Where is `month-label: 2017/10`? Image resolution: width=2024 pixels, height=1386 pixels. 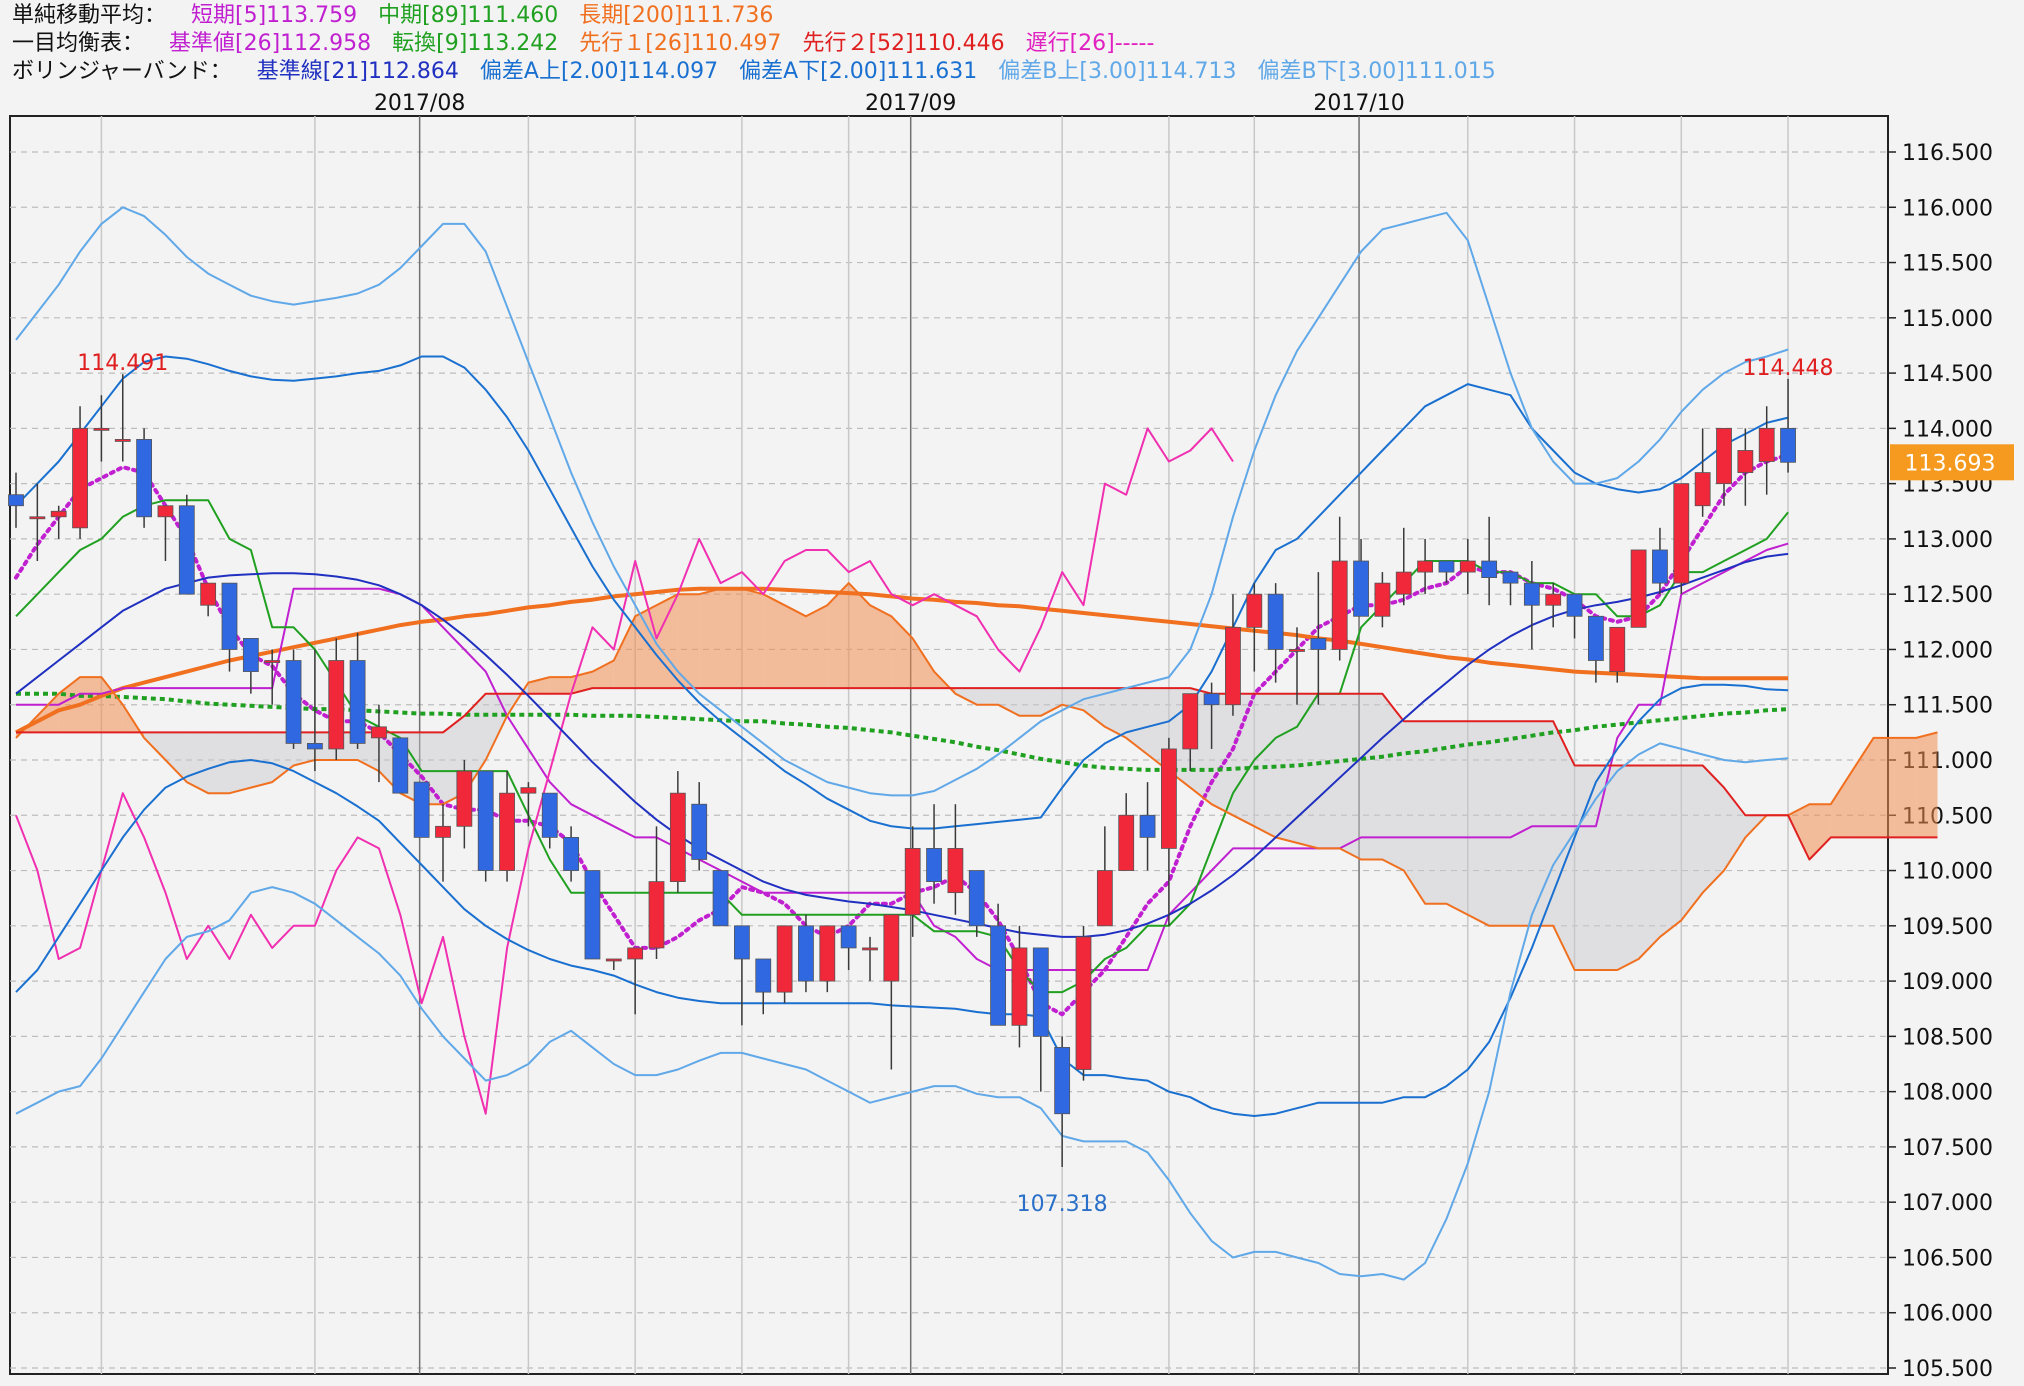
month-label: 2017/10 is located at coordinates (1358, 103).